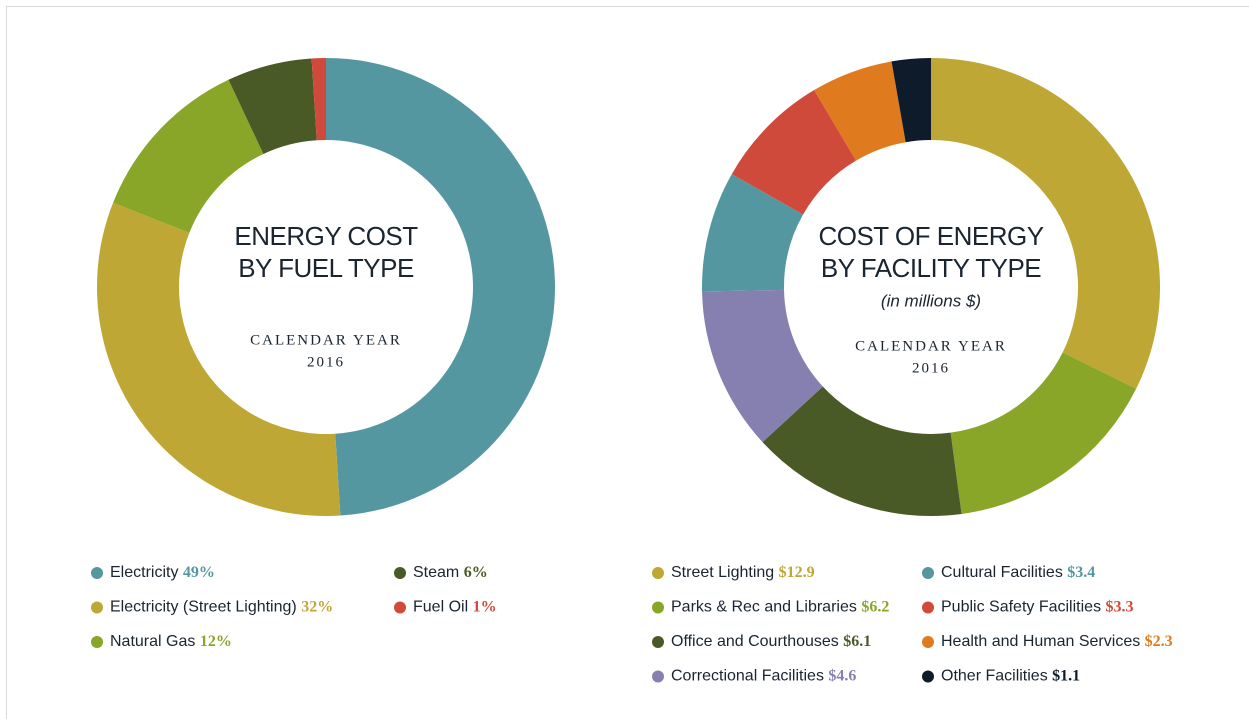 The width and height of the screenshot is (1249, 719). What do you see at coordinates (1040, 641) in the screenshot?
I see `legend-label: Health and Human Services` at bounding box center [1040, 641].